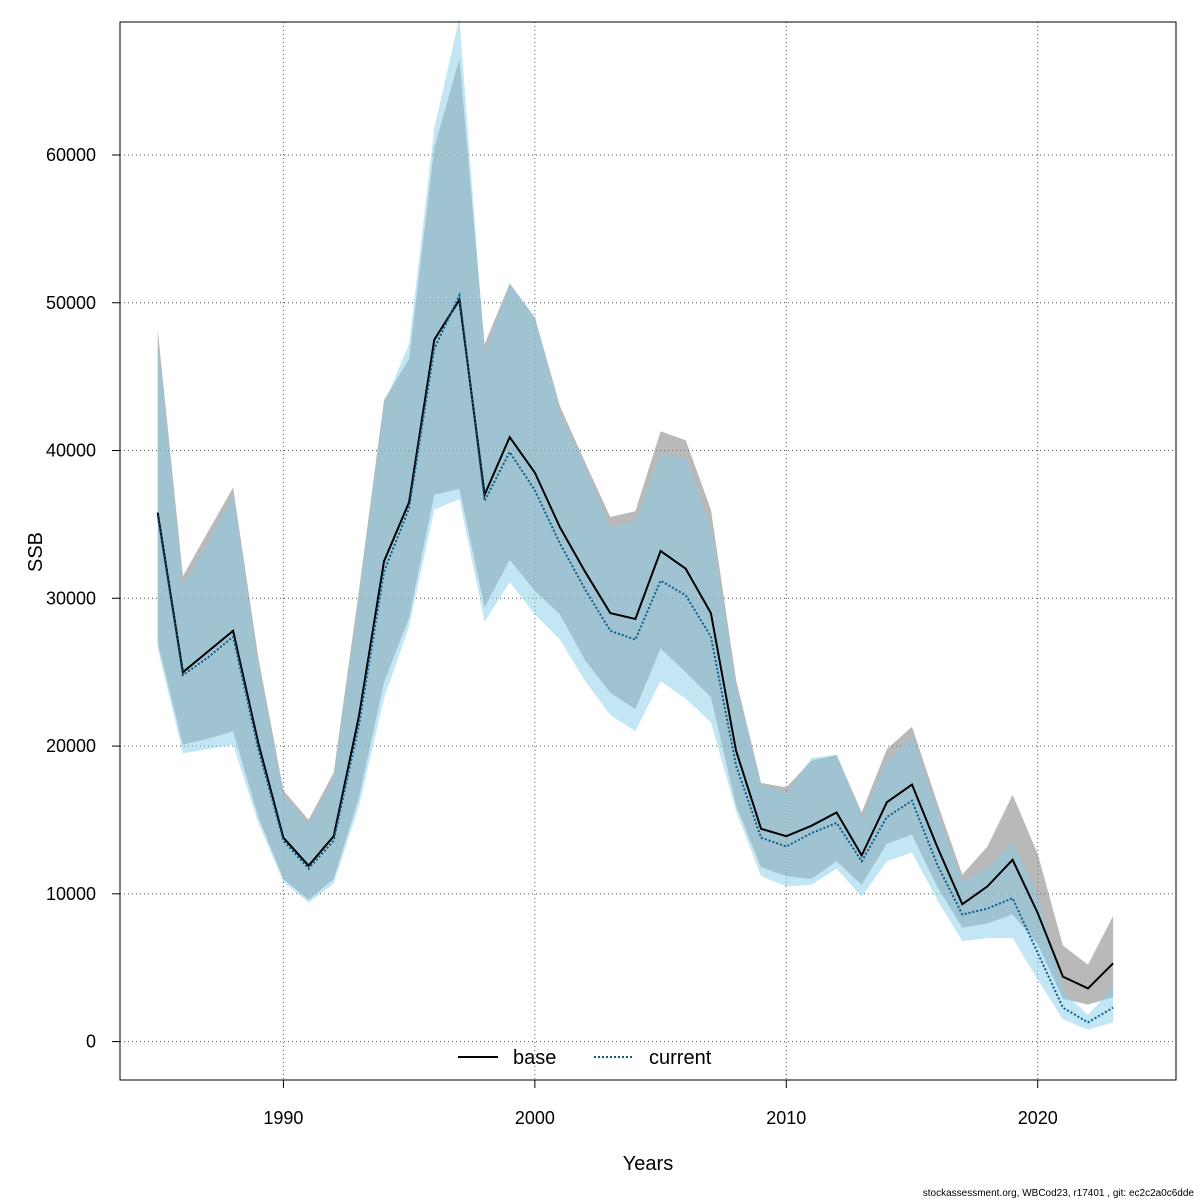 This screenshot has height=1200, width=1200. What do you see at coordinates (71, 451) in the screenshot?
I see `y-tick-label: 40000` at bounding box center [71, 451].